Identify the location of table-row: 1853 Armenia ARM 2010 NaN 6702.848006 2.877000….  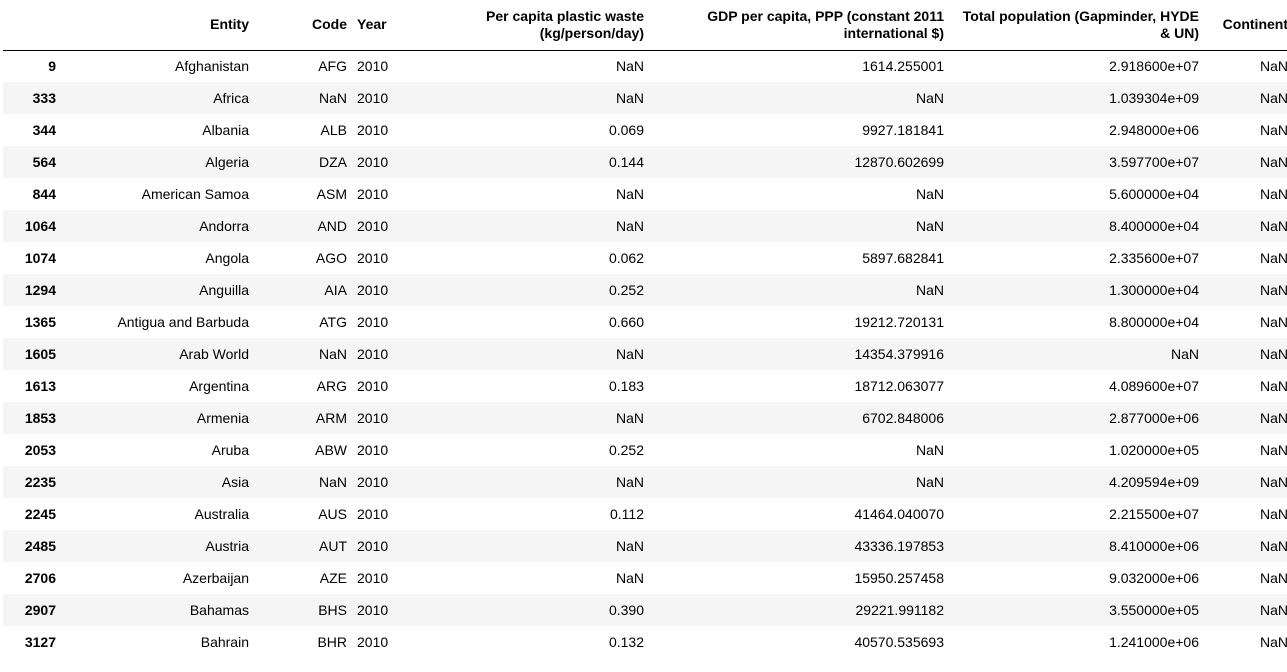
(645, 418).